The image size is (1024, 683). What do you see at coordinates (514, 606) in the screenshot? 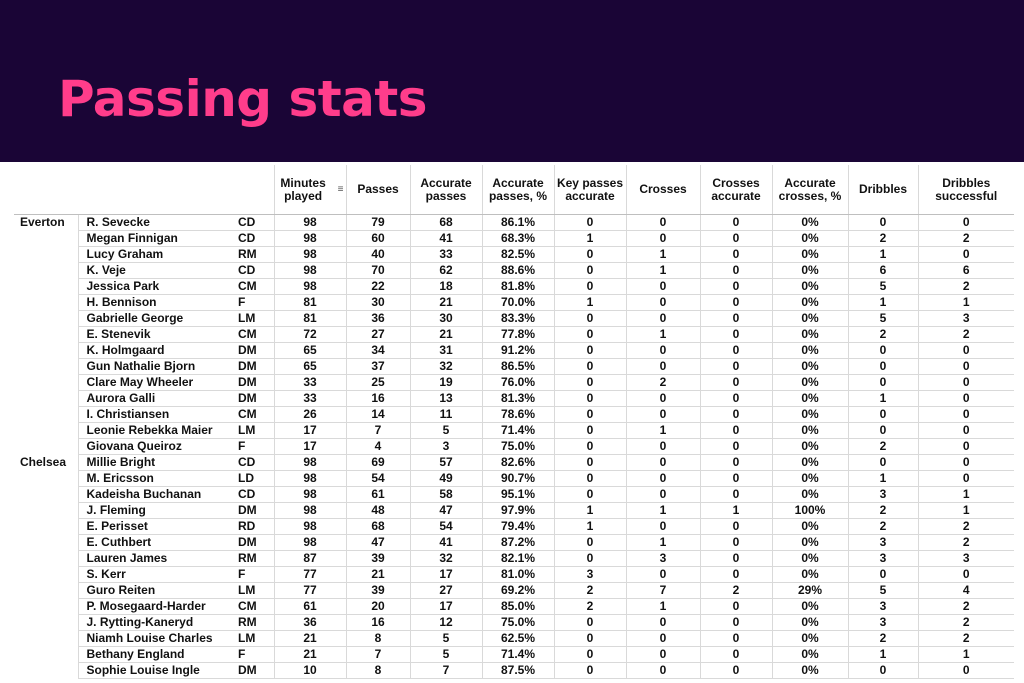
I see `table-row: P. Mosegaard-Harder CM 61 20 17 85.0% 2 1 0 0% 3 2` at bounding box center [514, 606].